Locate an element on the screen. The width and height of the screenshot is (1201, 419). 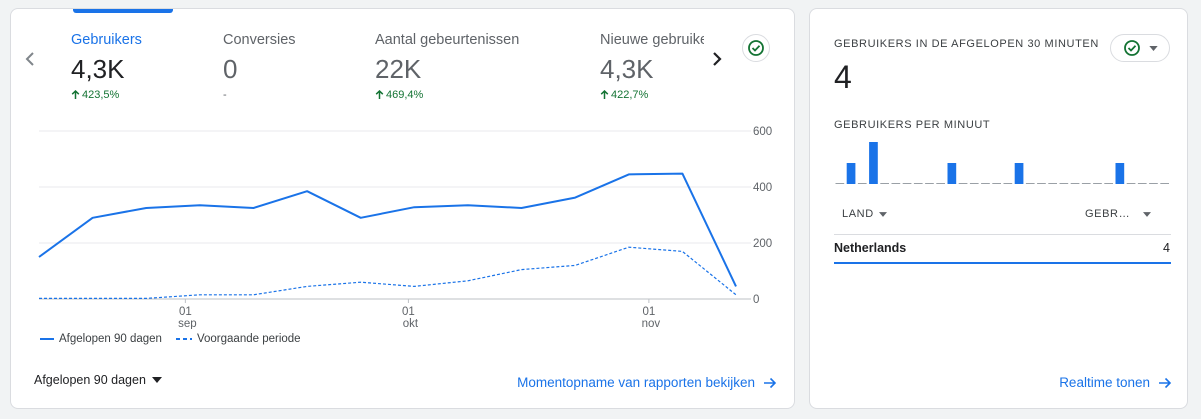
metric-delta: 469,4% is located at coordinates (447, 95).